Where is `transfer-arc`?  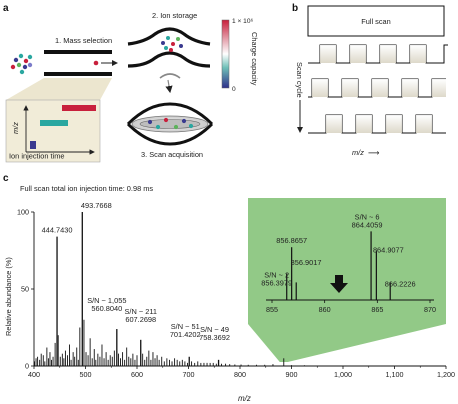 transfer-arc is located at coordinates (170, 76).